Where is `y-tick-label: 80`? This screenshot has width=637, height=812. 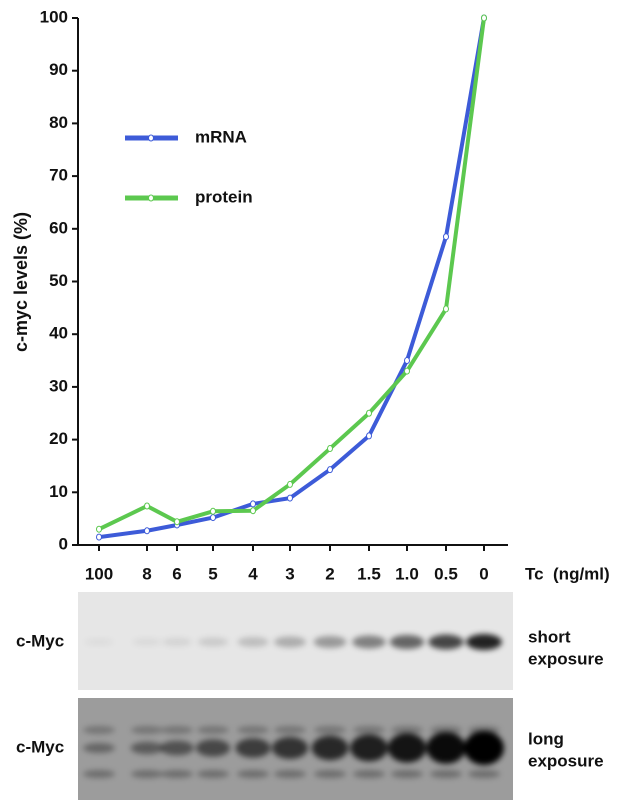
y-tick-label: 80 is located at coordinates (58, 122).